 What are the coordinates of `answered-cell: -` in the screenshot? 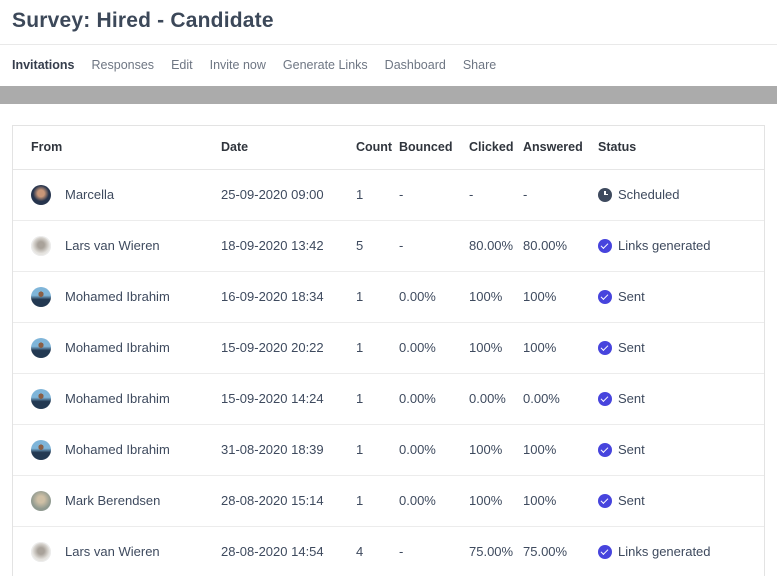 It's located at (560, 195).